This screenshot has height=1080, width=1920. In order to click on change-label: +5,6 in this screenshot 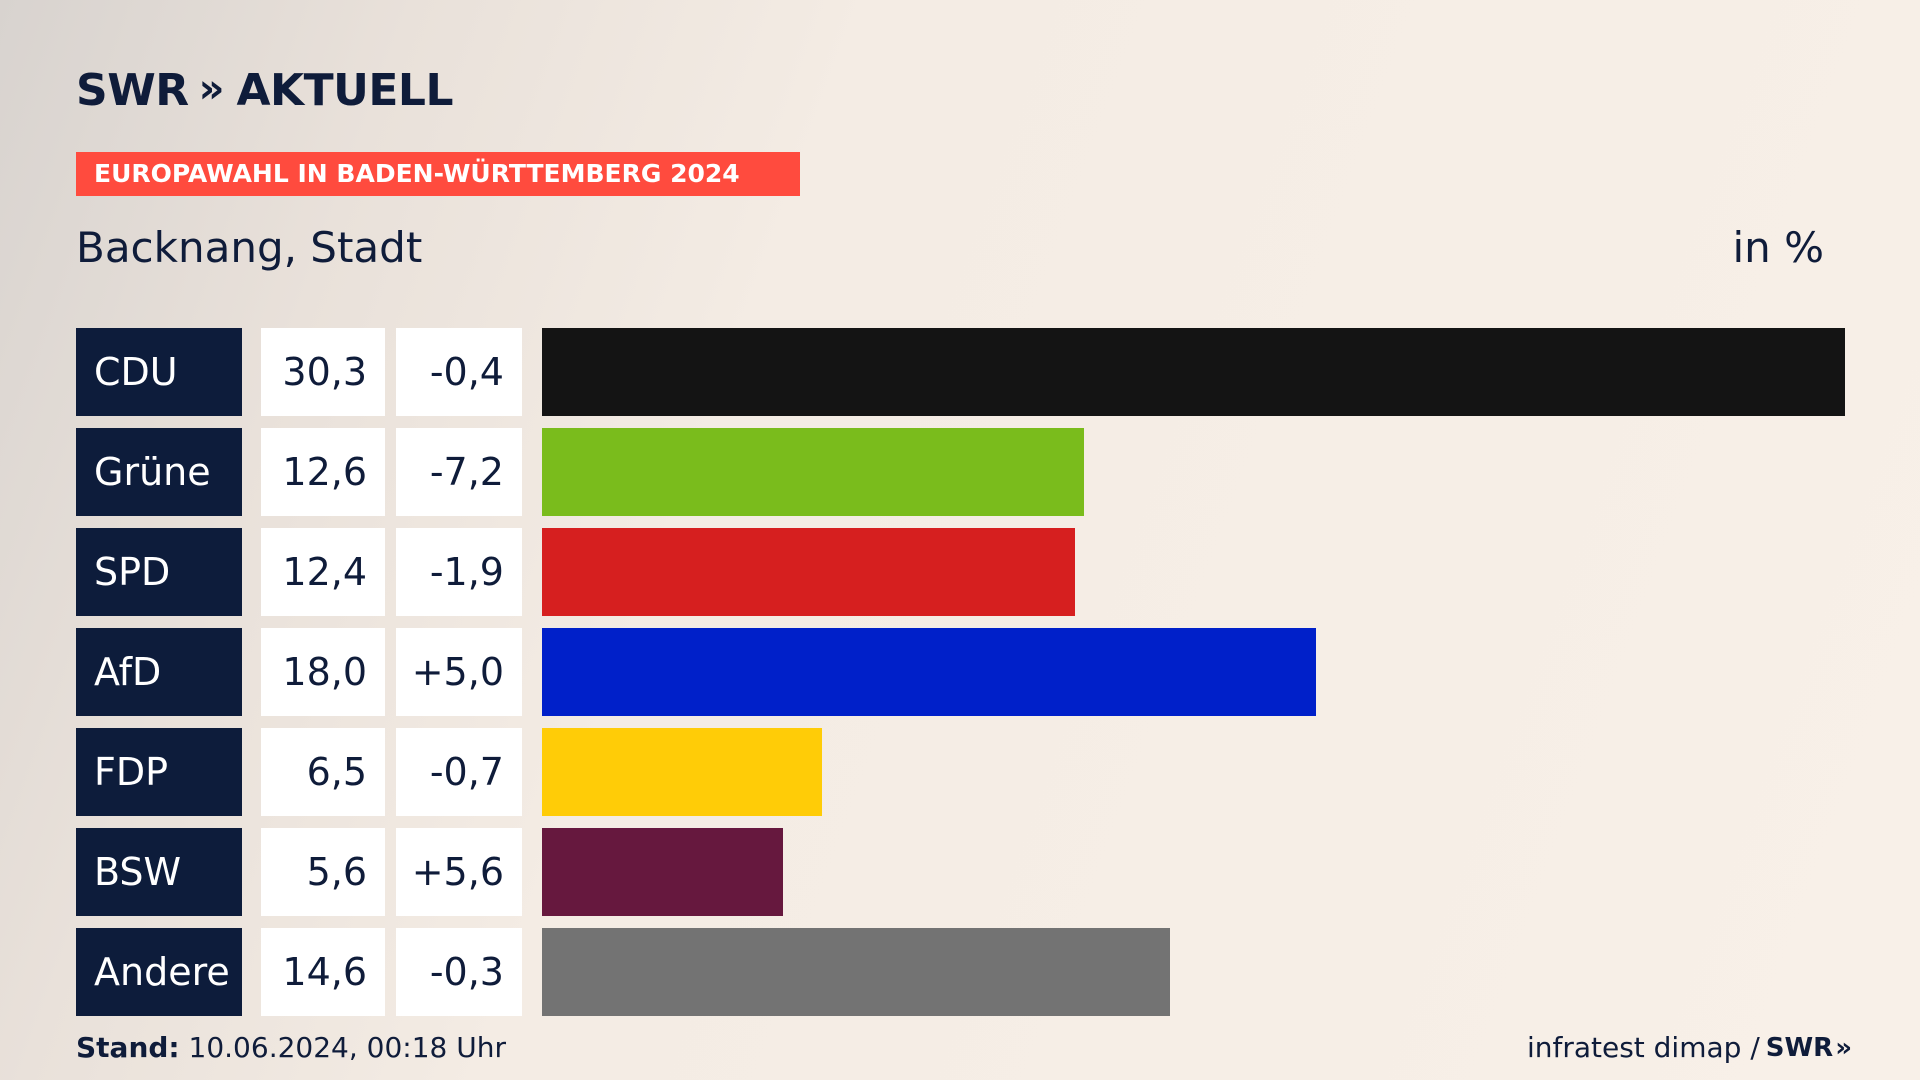, I will do `click(459, 872)`.